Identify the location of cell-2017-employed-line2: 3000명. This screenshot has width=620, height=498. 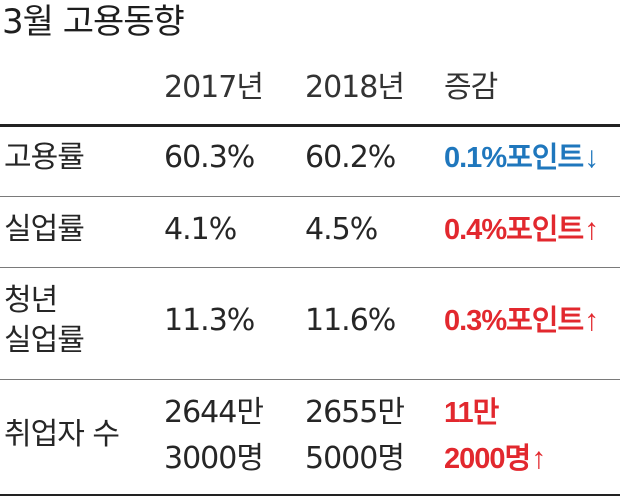
(214, 458).